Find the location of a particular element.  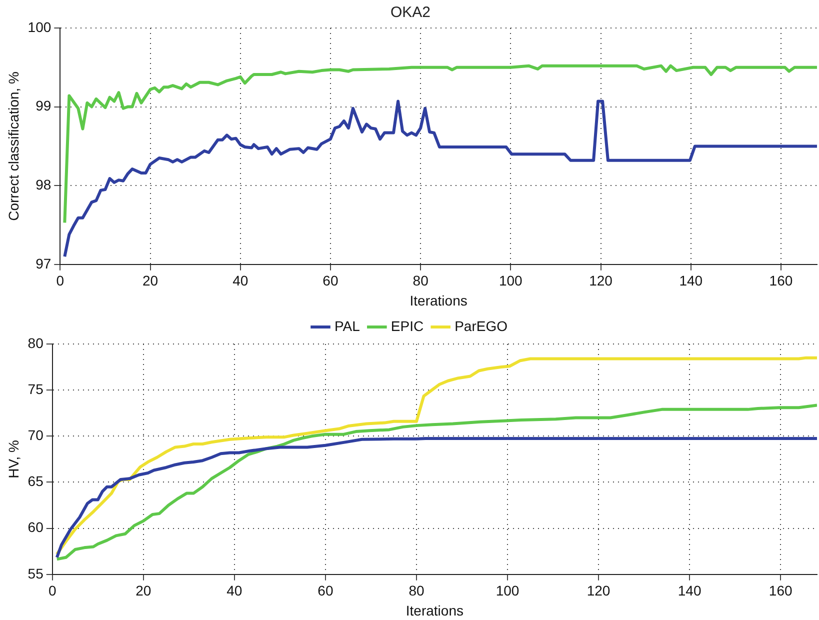

y-axis-title: HV, % is located at coordinates (13, 459).